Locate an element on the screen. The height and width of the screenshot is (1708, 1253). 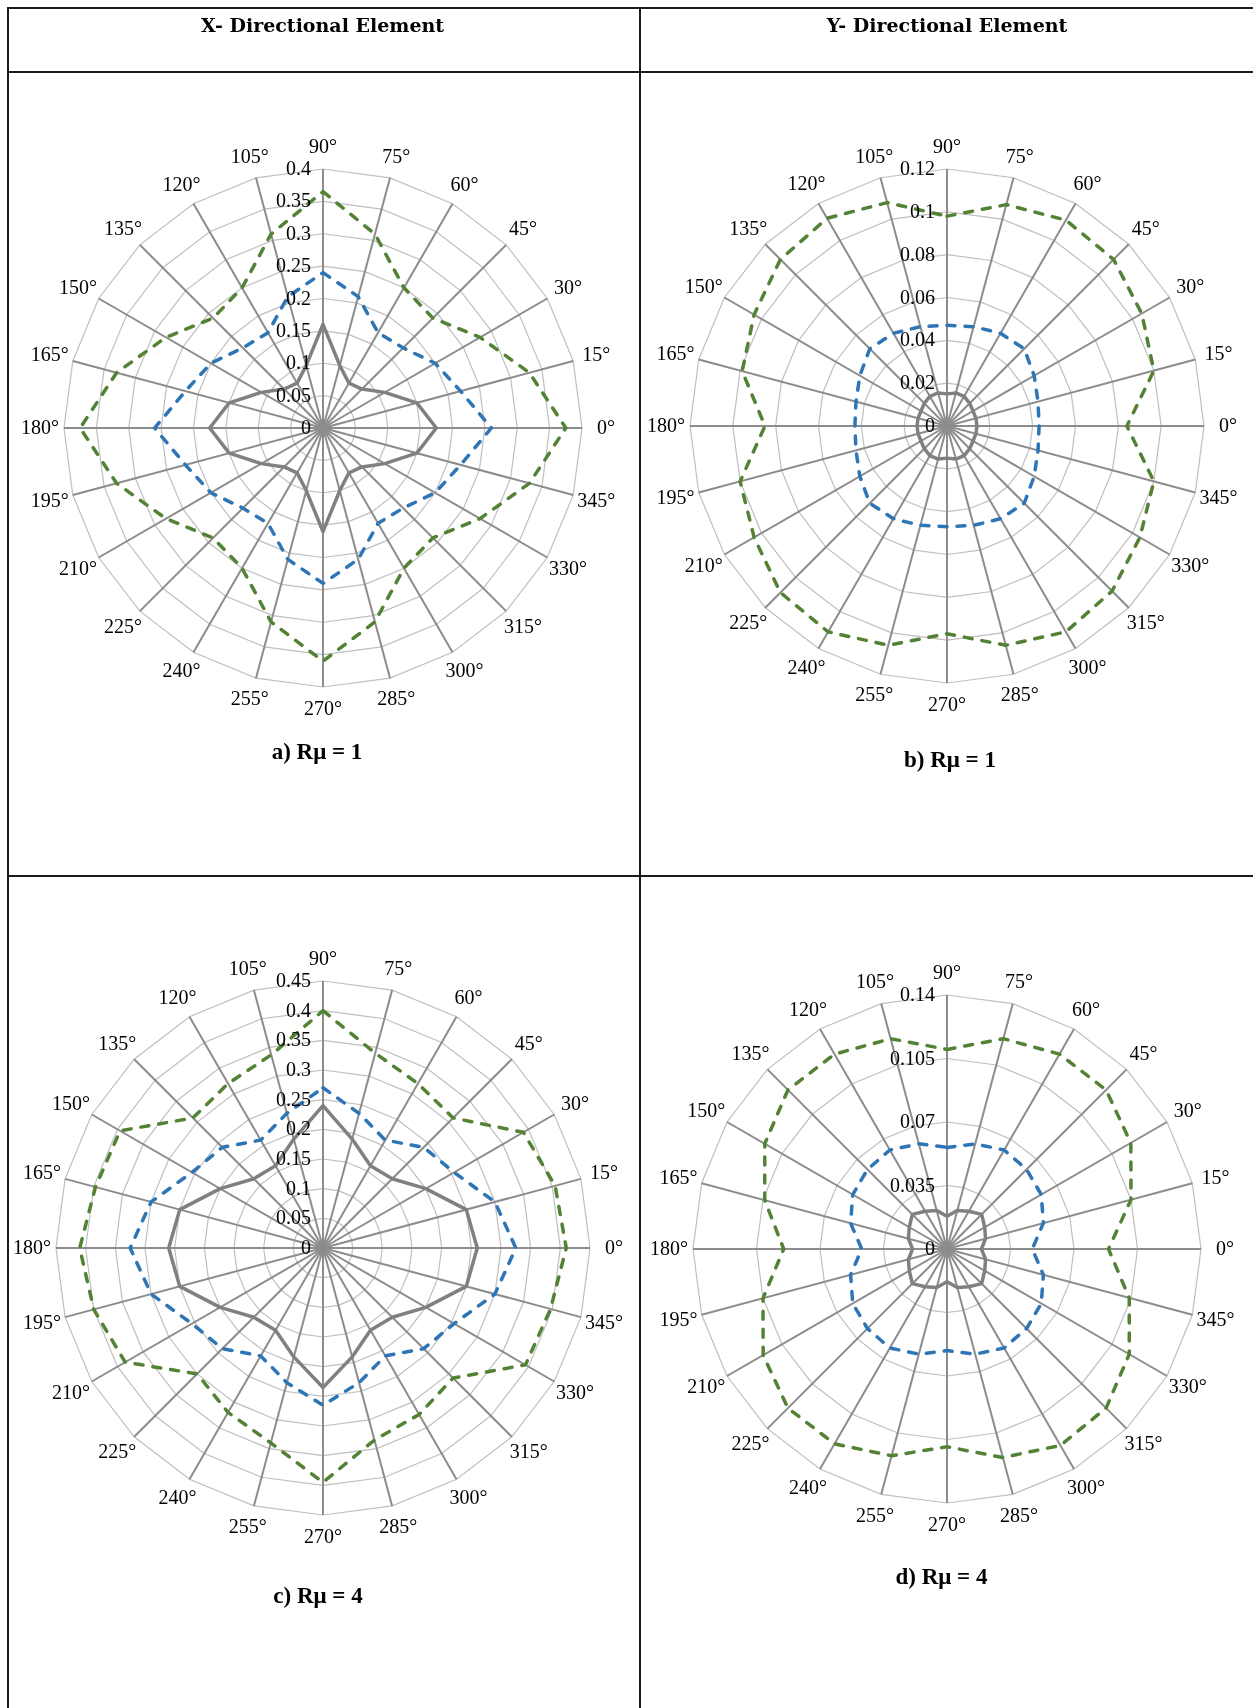
y-tick-label: 0.3 is located at coordinates (298, 232).